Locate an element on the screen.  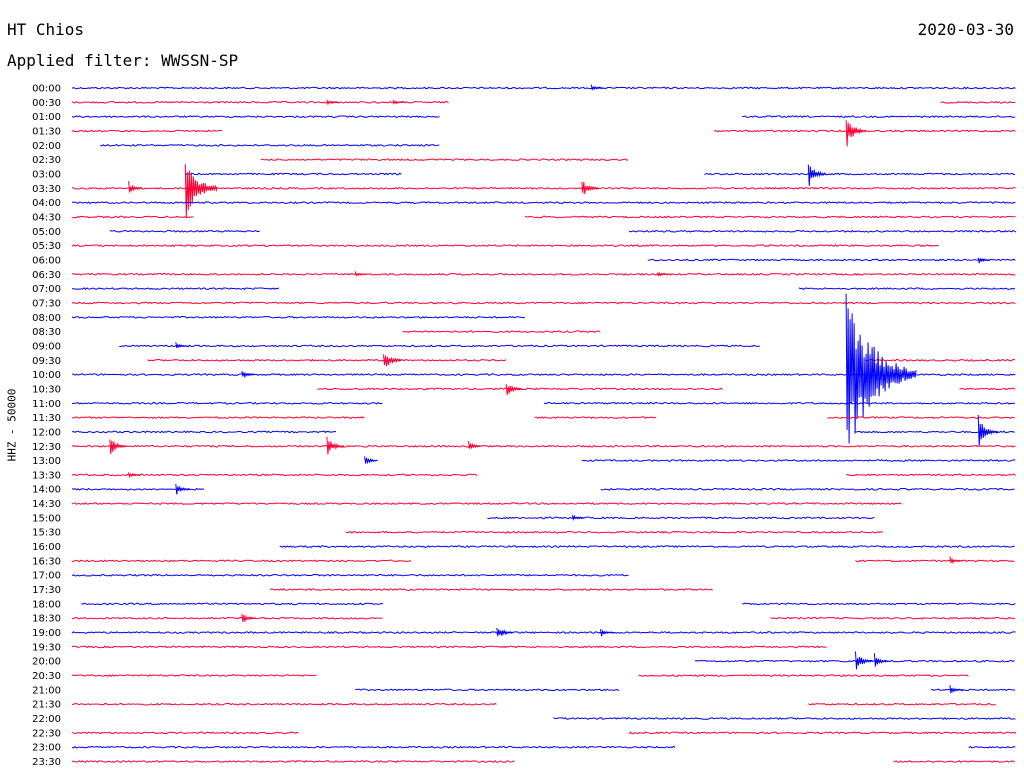
time-tick-label: 22:30 is located at coordinates (46, 733).